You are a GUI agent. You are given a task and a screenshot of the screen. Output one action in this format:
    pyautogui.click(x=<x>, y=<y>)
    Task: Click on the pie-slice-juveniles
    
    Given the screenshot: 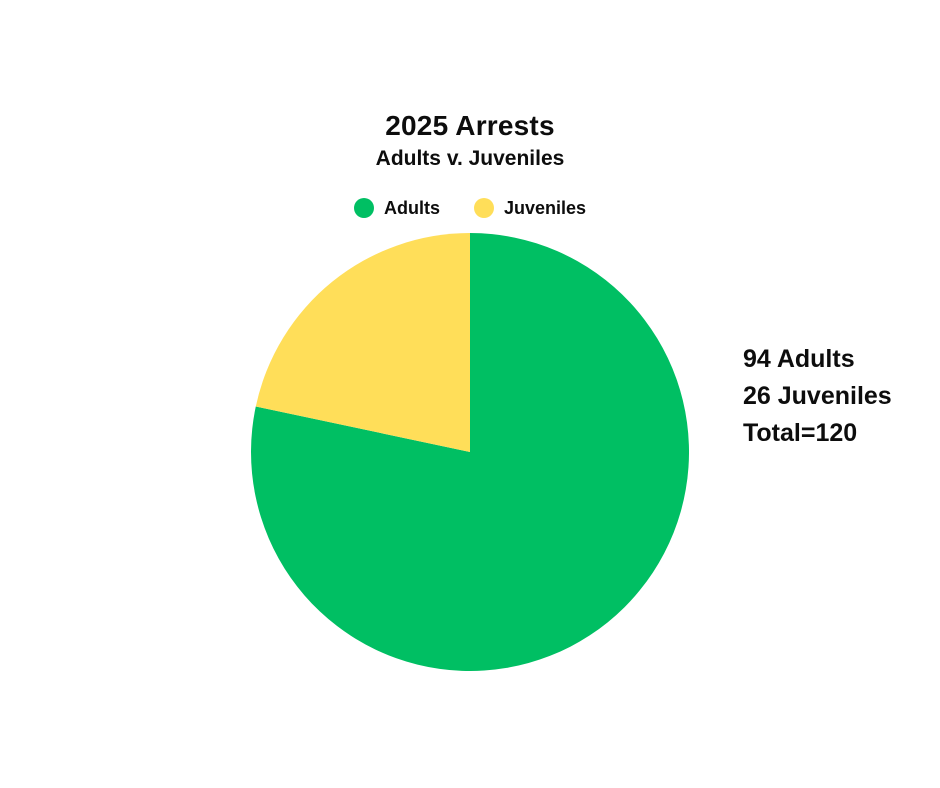 What is the action you would take?
    pyautogui.click(x=362, y=342)
    